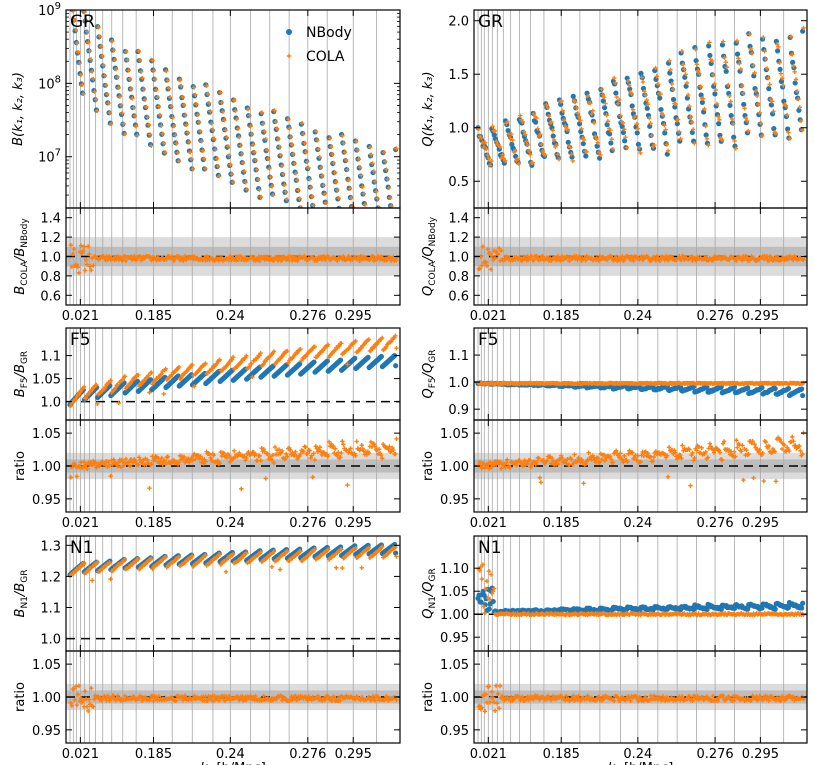 The height and width of the screenshot is (765, 814). Describe the element at coordinates (50, 258) in the screenshot. I see `y-tick-label: 1.0` at that location.